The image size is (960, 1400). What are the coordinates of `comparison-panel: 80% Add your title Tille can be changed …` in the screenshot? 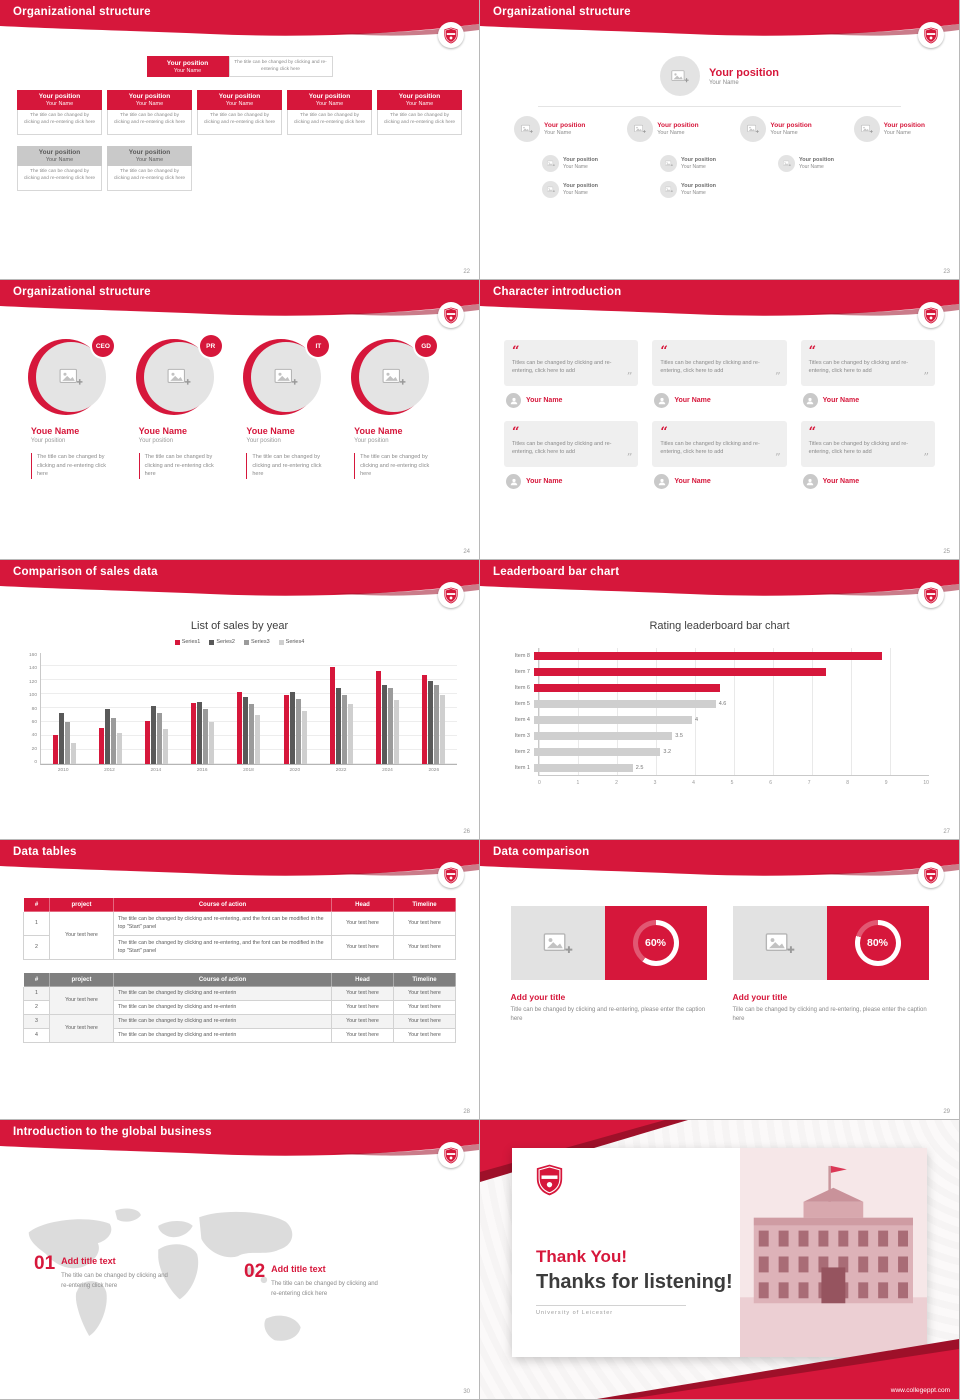 It's located at (830, 965).